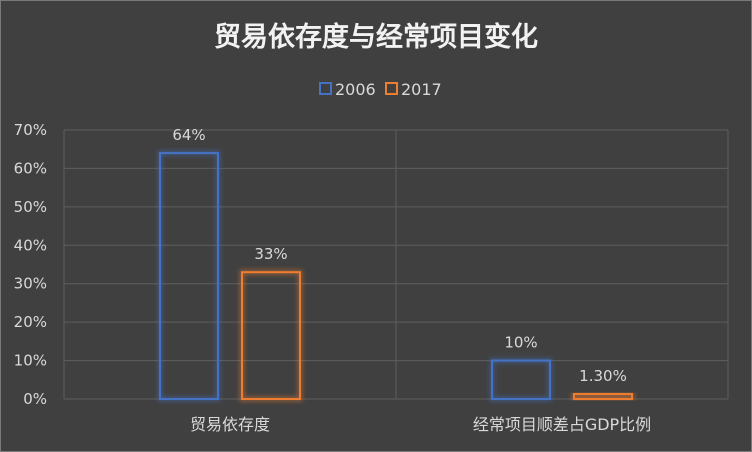  I want to click on y-tick-label: 0%, so click(35, 399).